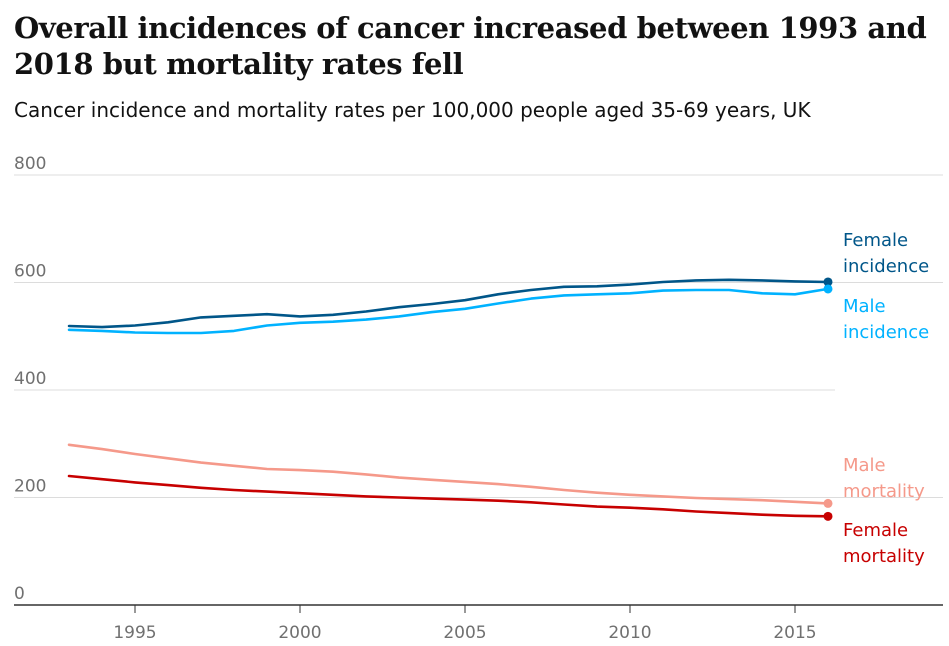  Describe the element at coordinates (884, 556) in the screenshot. I see `series-label-female-mortality-line2: mortality` at that location.